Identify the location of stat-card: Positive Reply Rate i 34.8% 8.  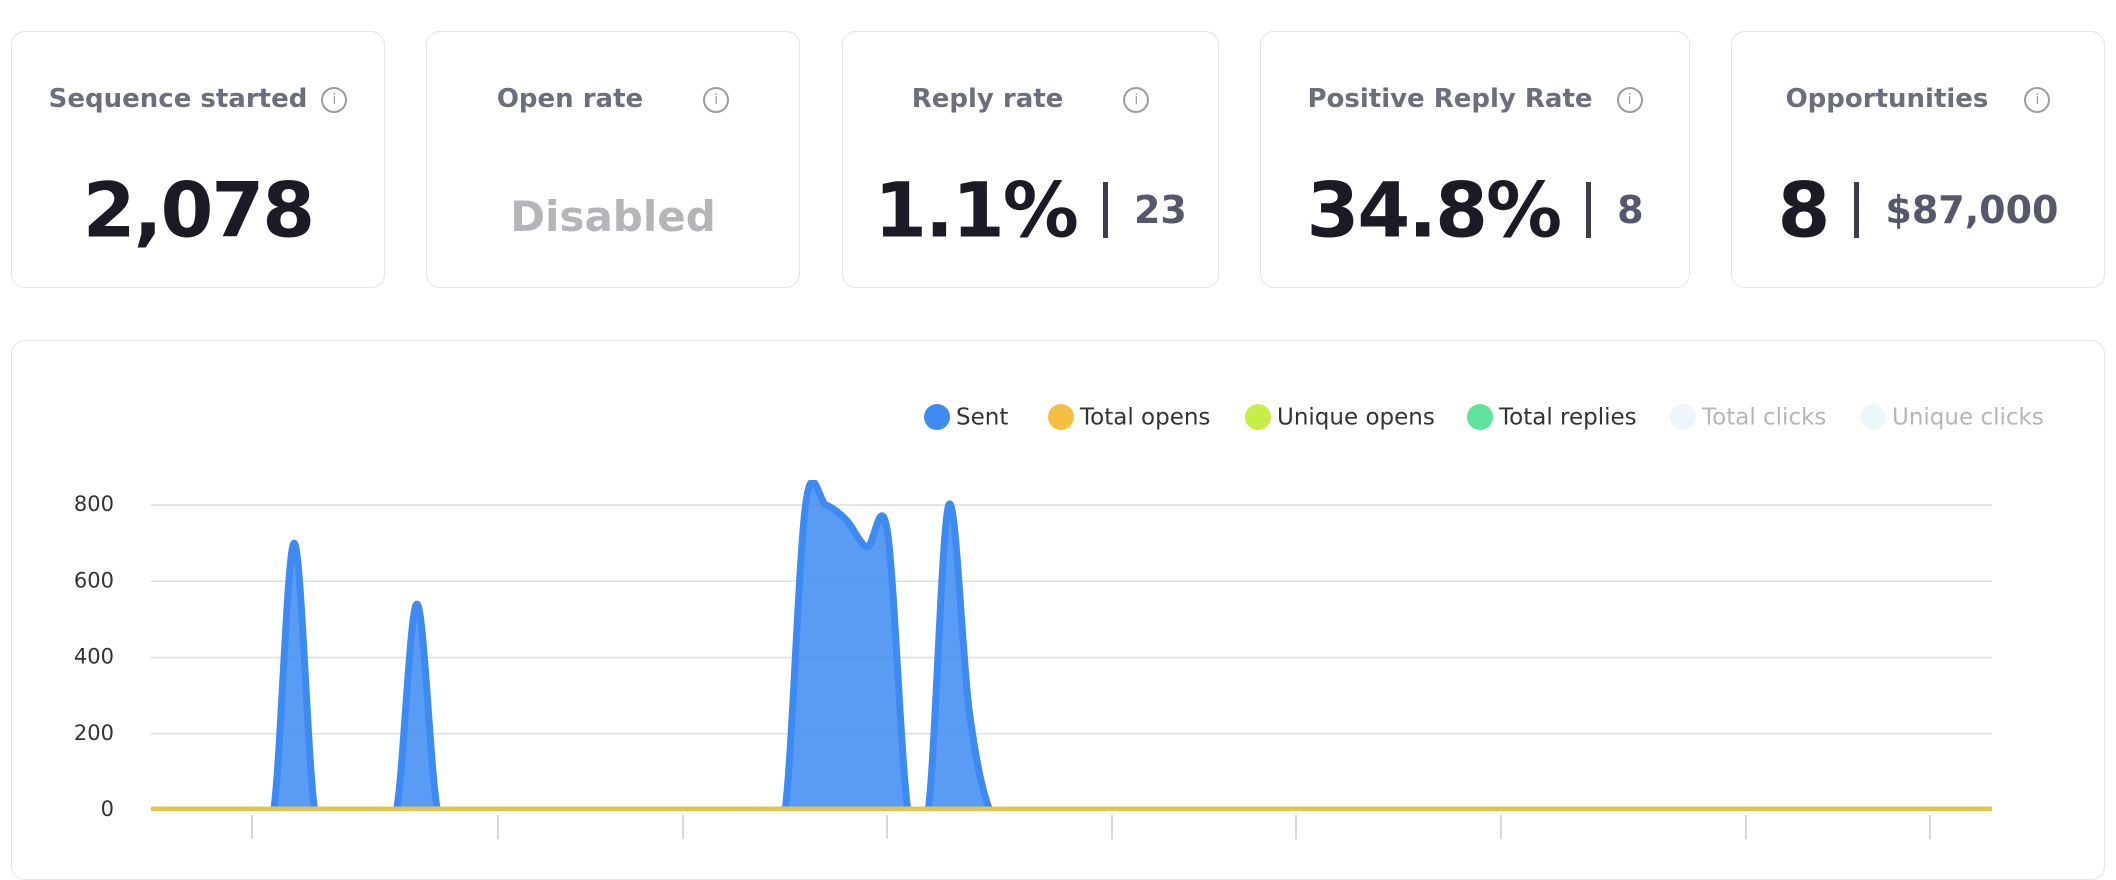
(1475, 159).